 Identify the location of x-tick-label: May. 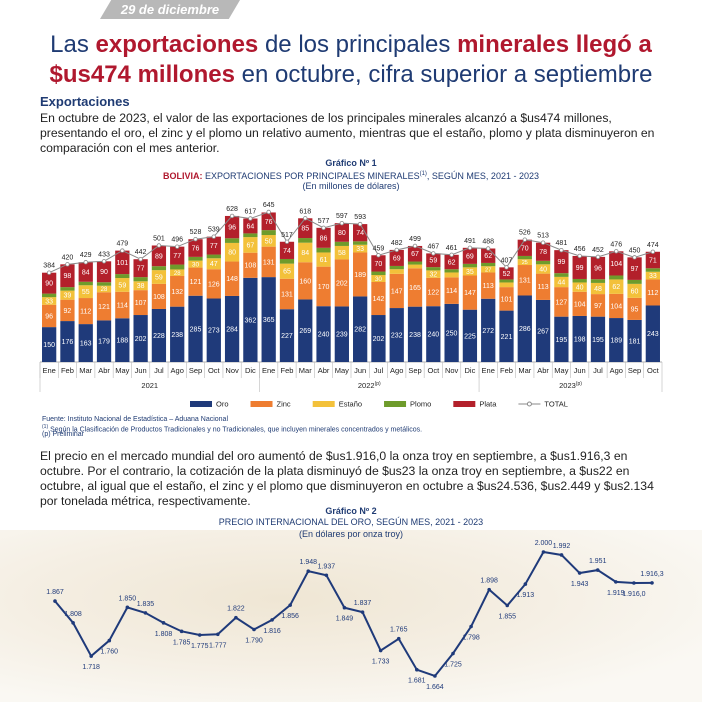
(342, 370).